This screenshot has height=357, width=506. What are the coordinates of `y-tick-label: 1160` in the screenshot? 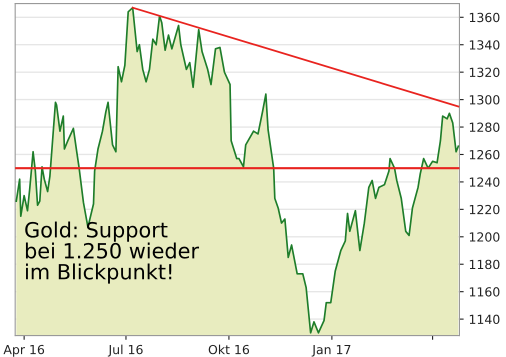 It's located at (485, 292).